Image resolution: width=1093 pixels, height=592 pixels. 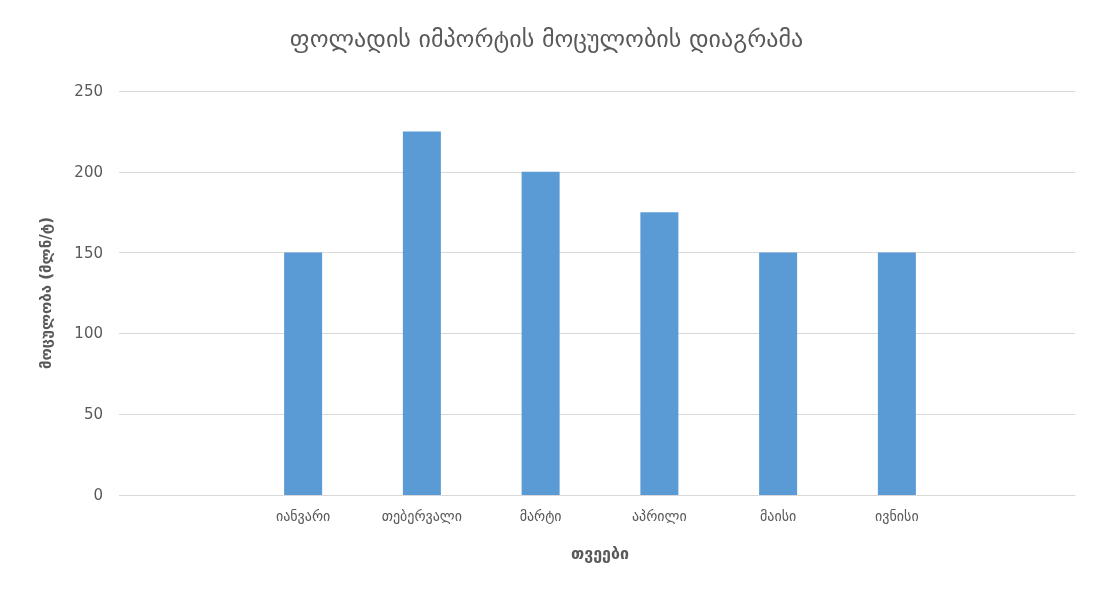 I want to click on x-tick-label: მაისი, so click(x=778, y=516).